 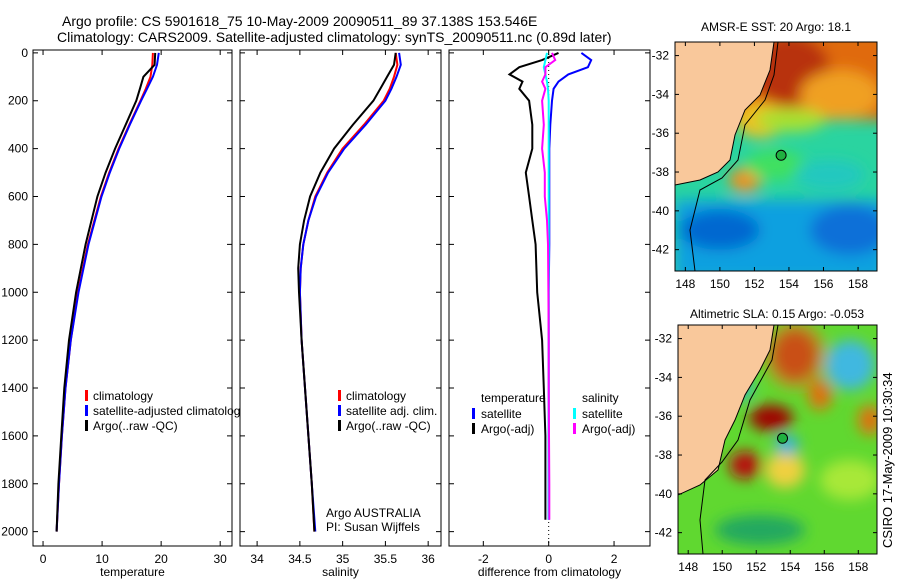 What do you see at coordinates (14, 484) in the screenshot?
I see `y-tick-label: 1800` at bounding box center [14, 484].